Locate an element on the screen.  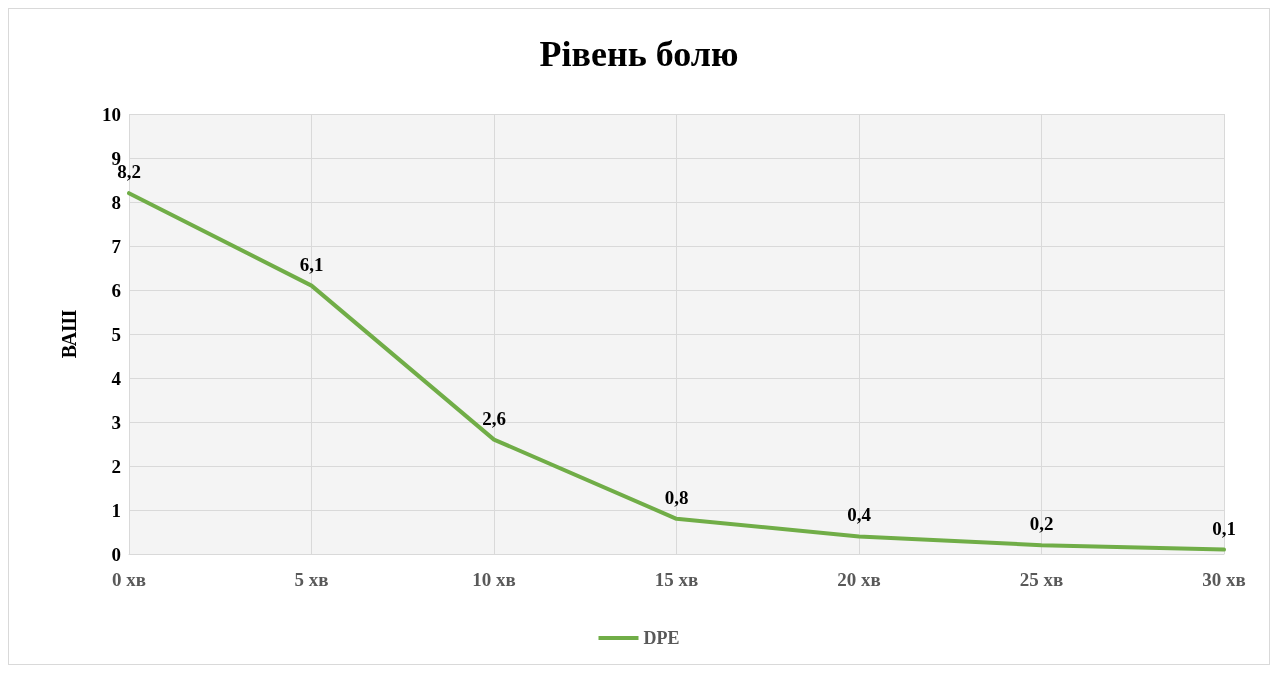
data-label: 6,1 is located at coordinates (311, 264).